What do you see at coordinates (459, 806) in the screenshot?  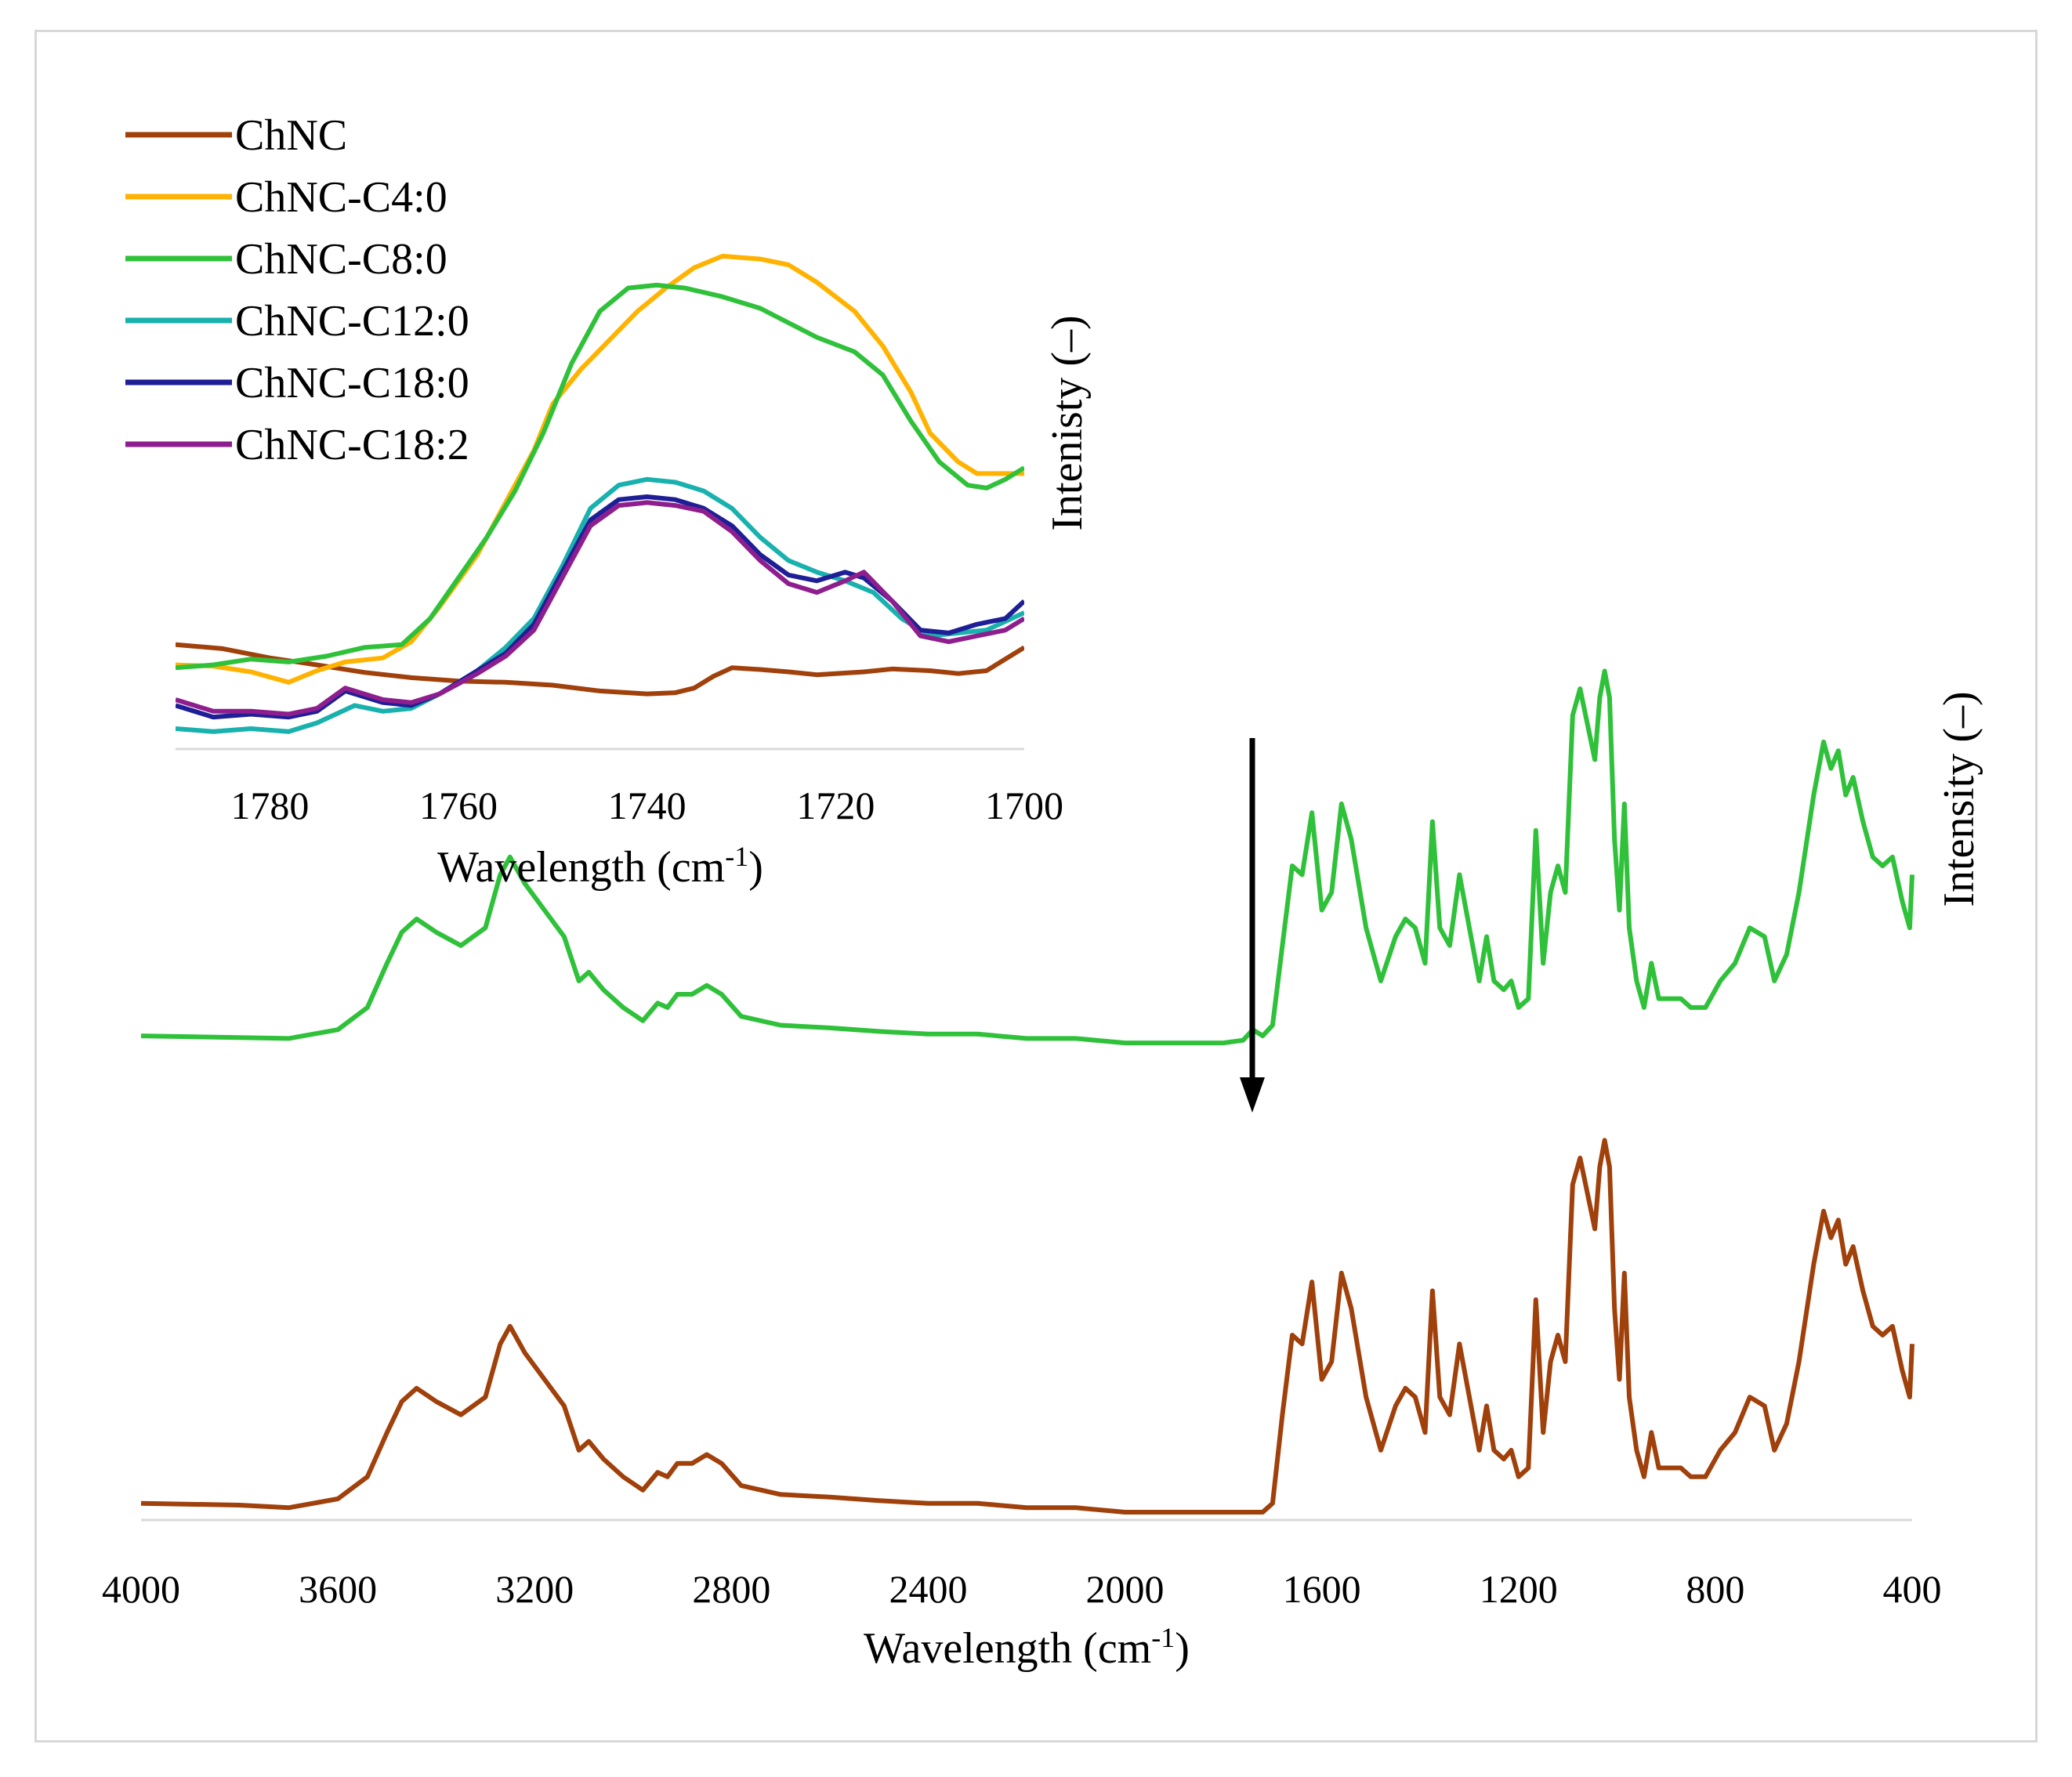 I see `inset-x-tick: 1760` at bounding box center [459, 806].